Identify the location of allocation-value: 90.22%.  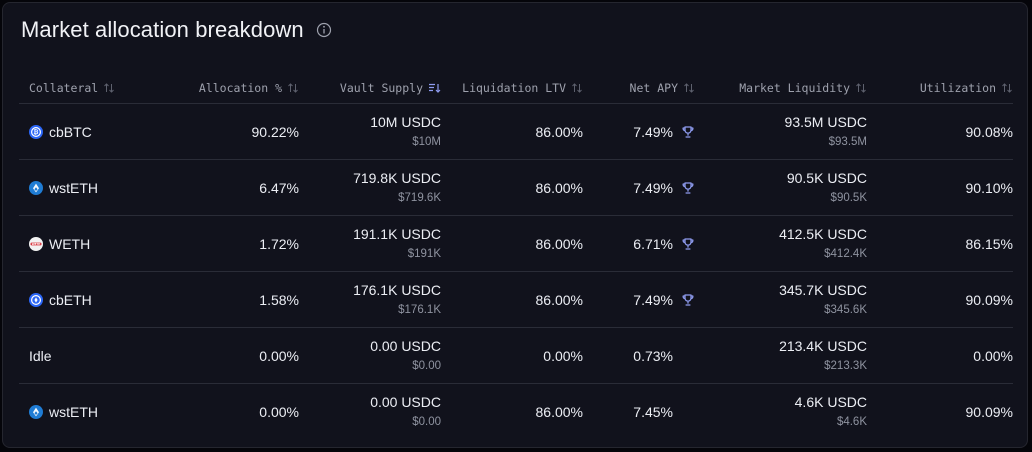
(275, 131).